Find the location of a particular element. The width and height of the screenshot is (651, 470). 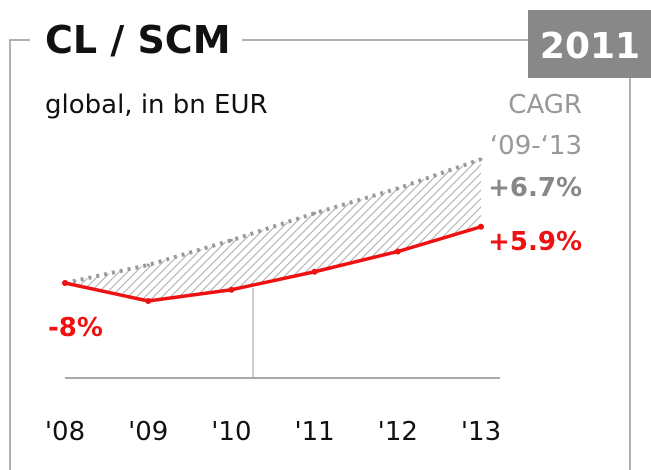

annotation: -8% is located at coordinates (75, 328).